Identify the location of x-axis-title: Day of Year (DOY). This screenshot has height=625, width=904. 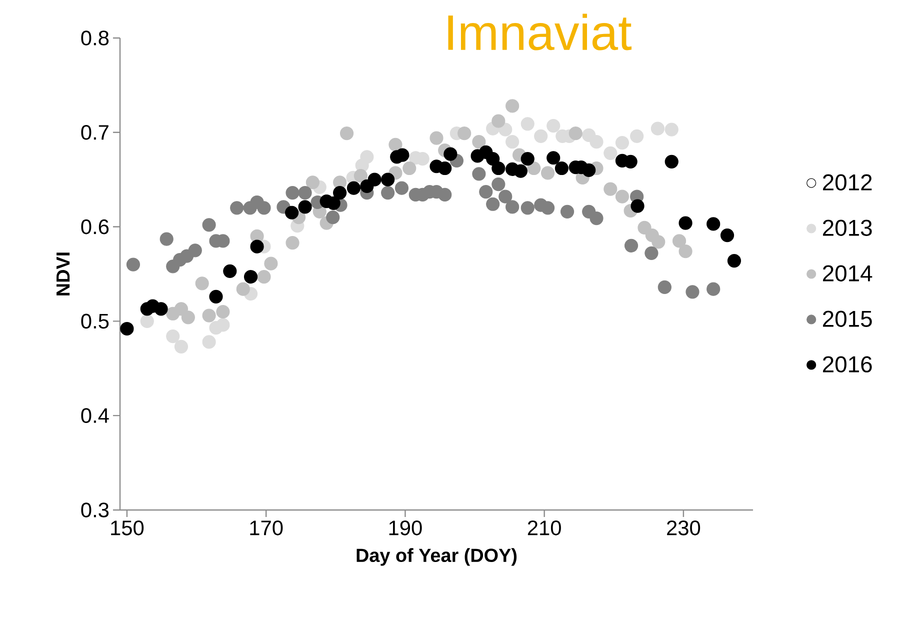
(436, 557).